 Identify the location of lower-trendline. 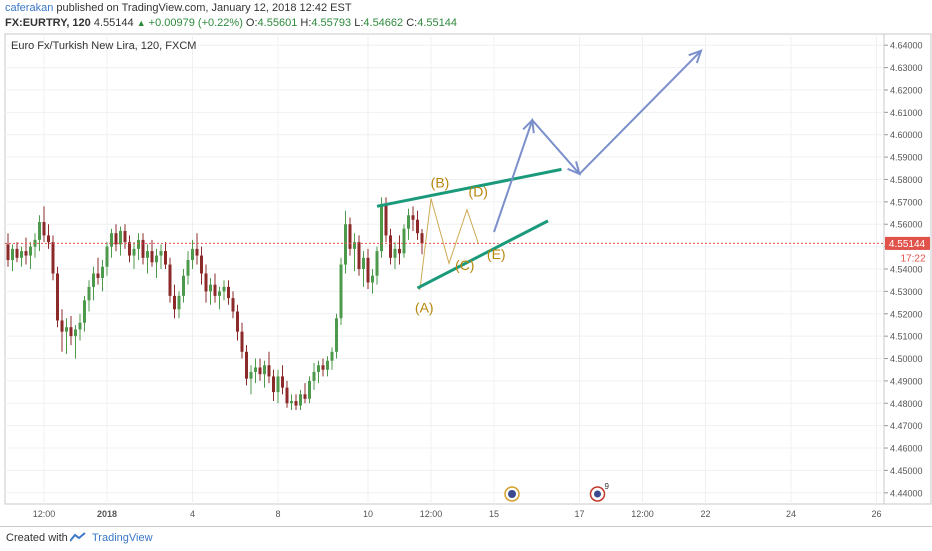
(482, 254).